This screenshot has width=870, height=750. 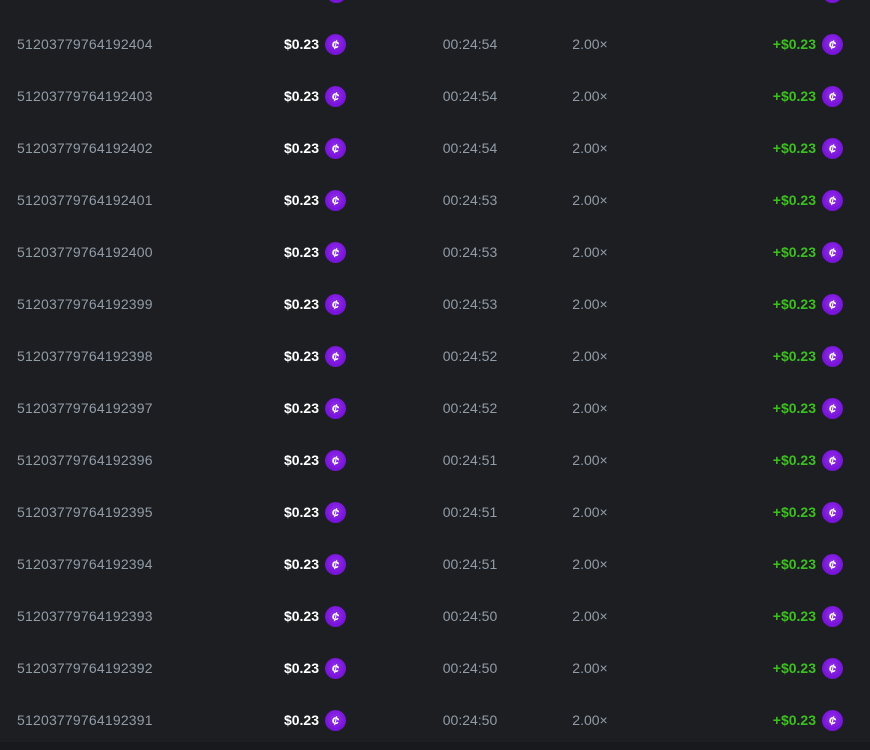 I want to click on bet-id-cell: 51203779764192398, so click(x=125, y=356).